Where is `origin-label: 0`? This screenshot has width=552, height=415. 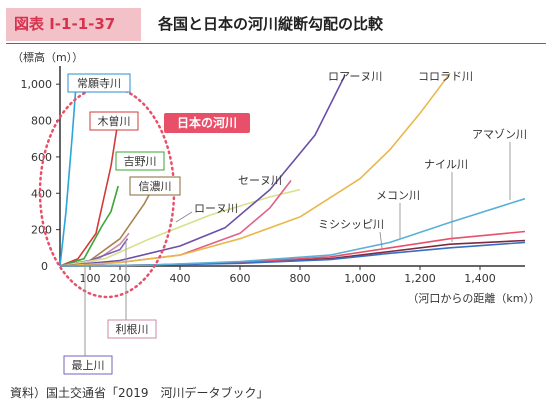 origin-label: 0 is located at coordinates (44, 266).